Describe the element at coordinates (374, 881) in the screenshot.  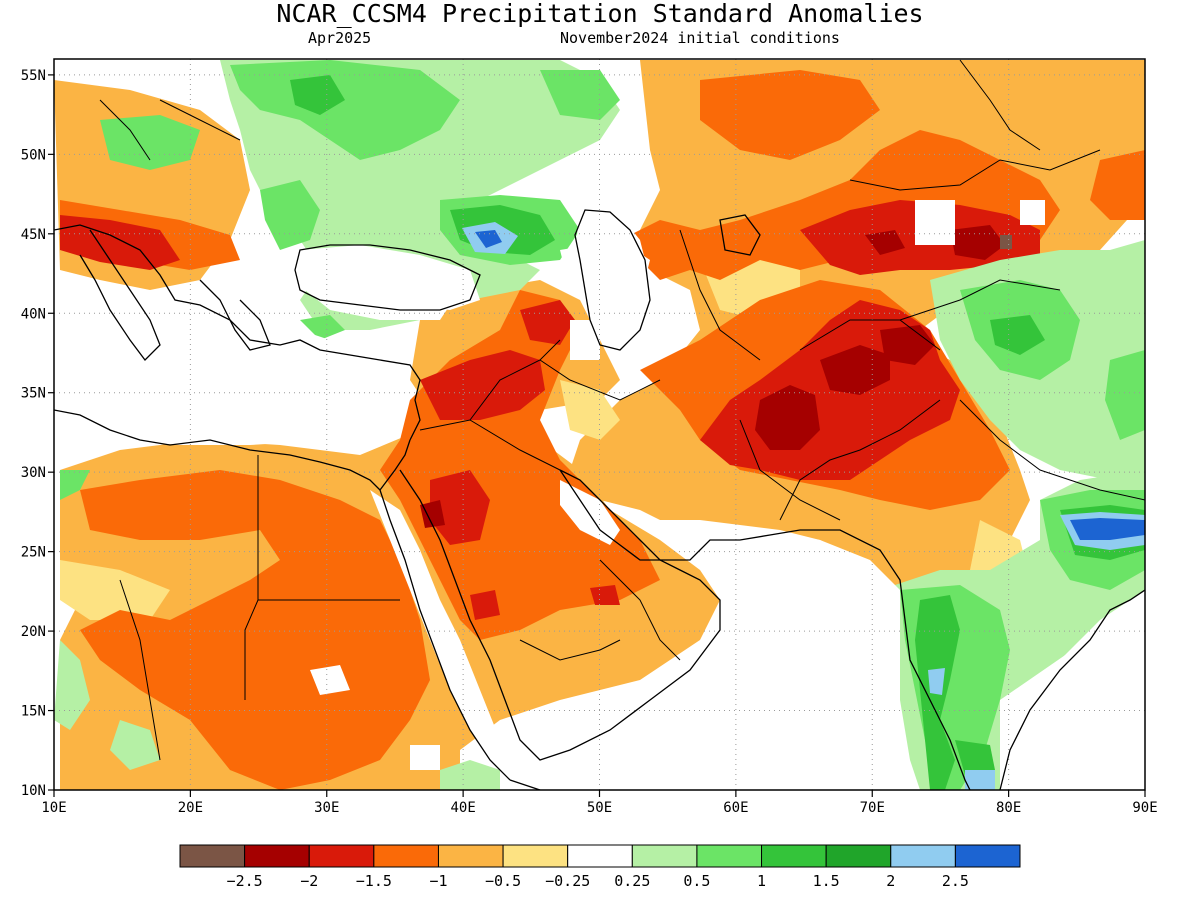
I see `colorbar-label: −1.5` at that location.